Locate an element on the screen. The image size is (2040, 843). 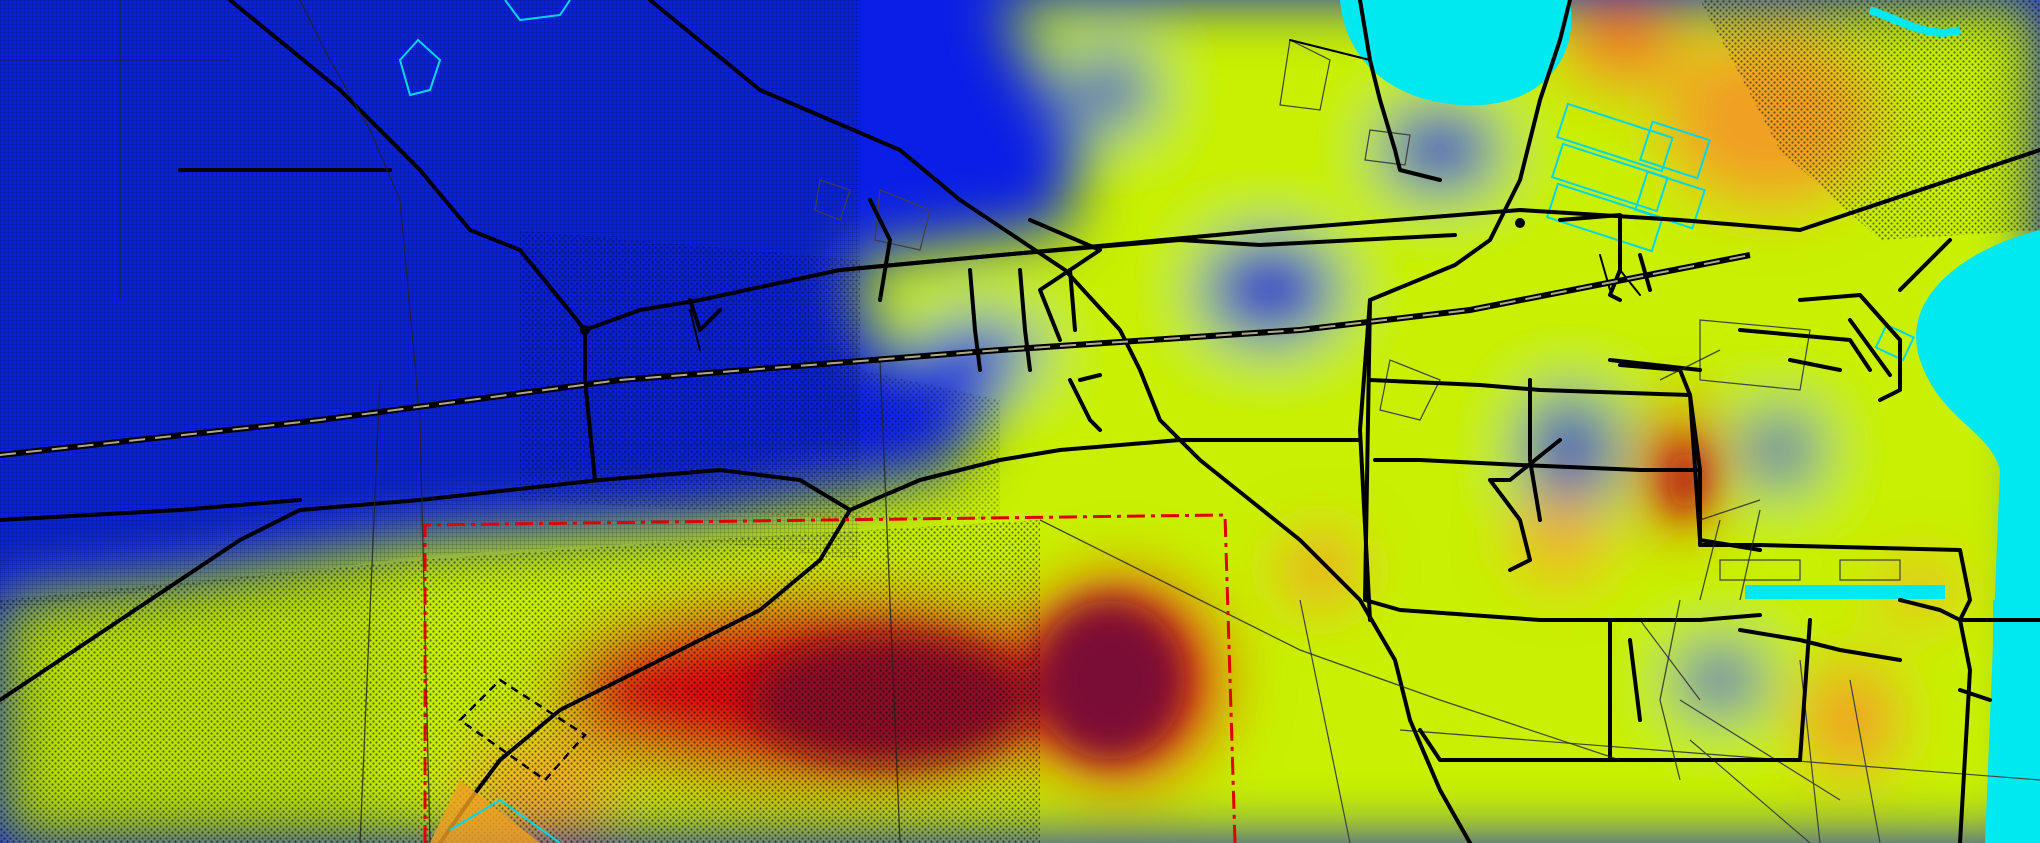
canal is located at coordinates (1845, 592).